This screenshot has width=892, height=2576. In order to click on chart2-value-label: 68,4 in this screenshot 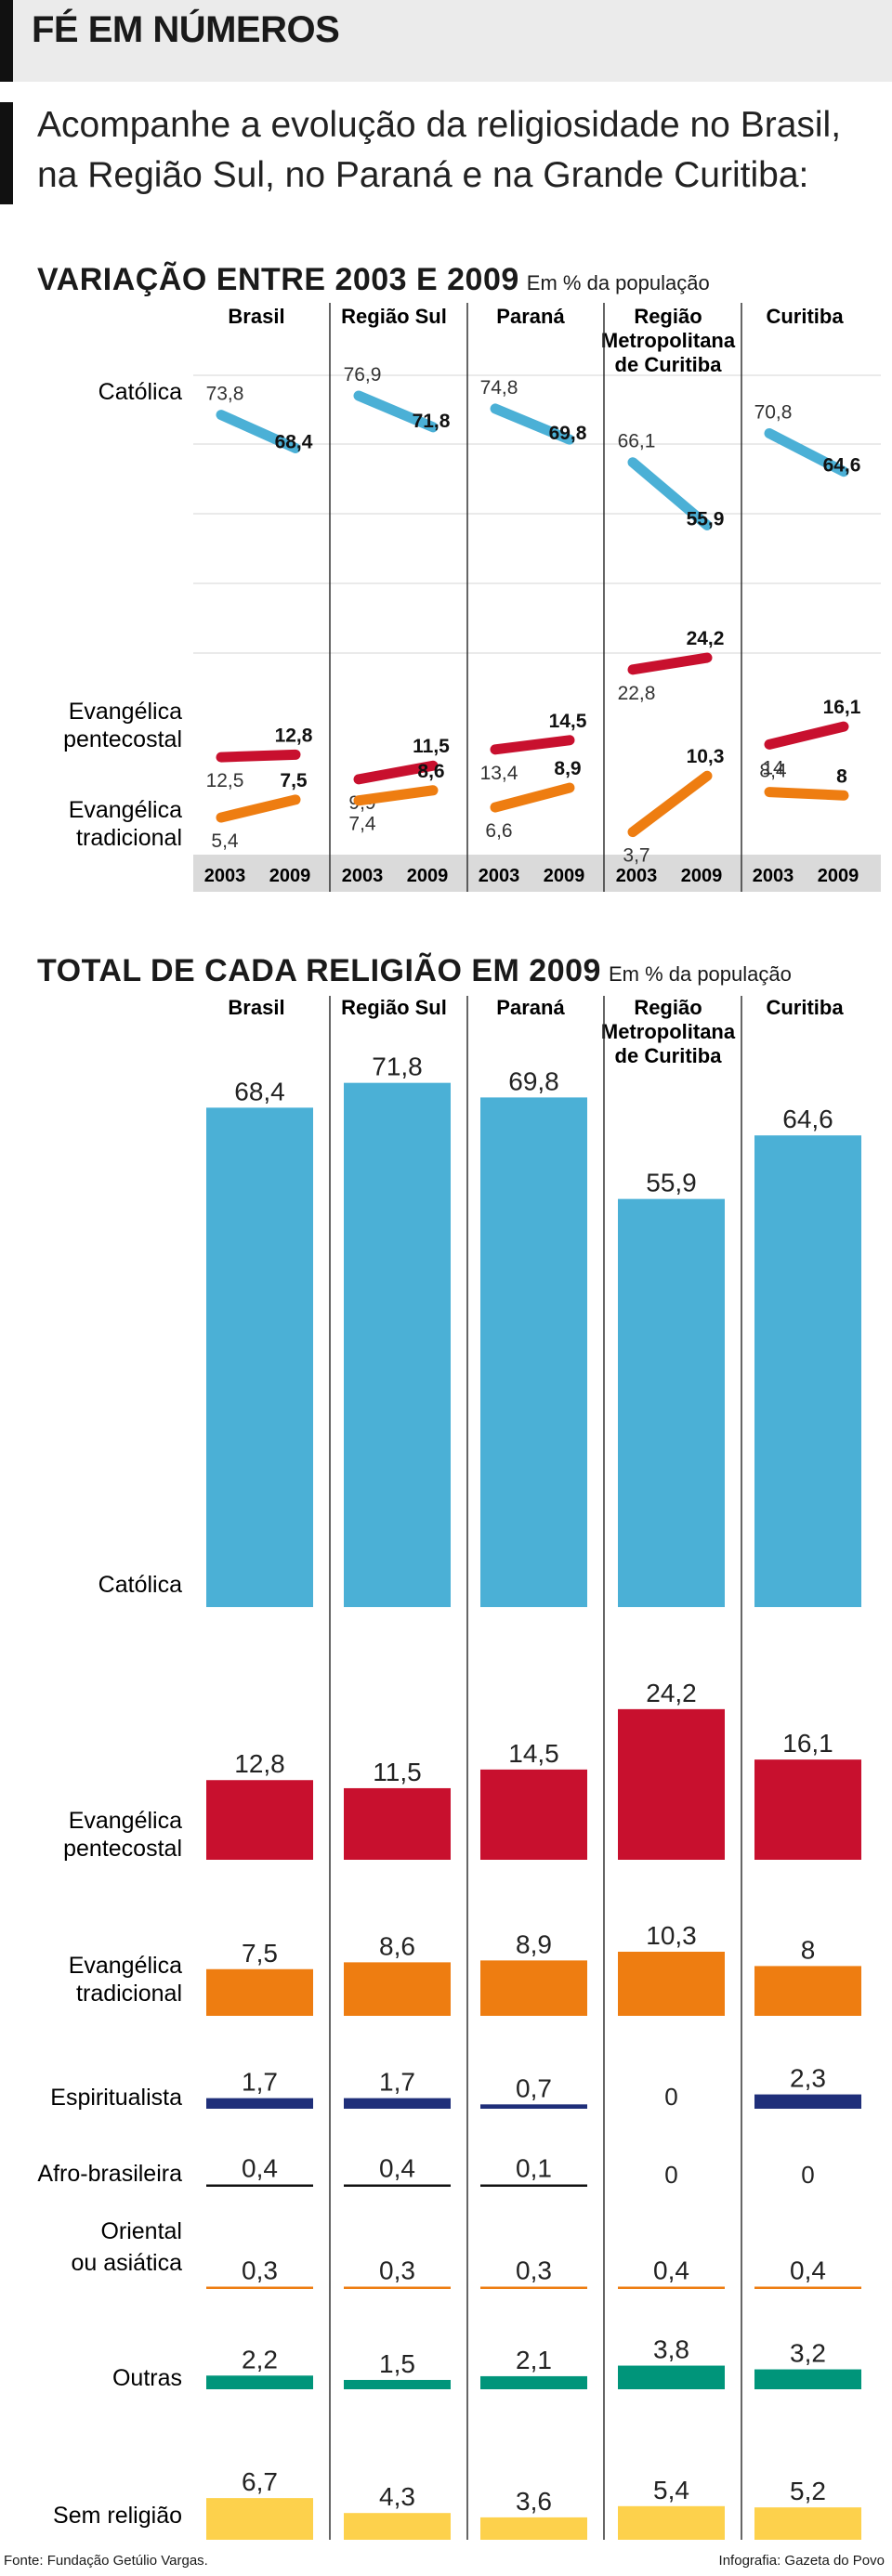, I will do `click(259, 1091)`.